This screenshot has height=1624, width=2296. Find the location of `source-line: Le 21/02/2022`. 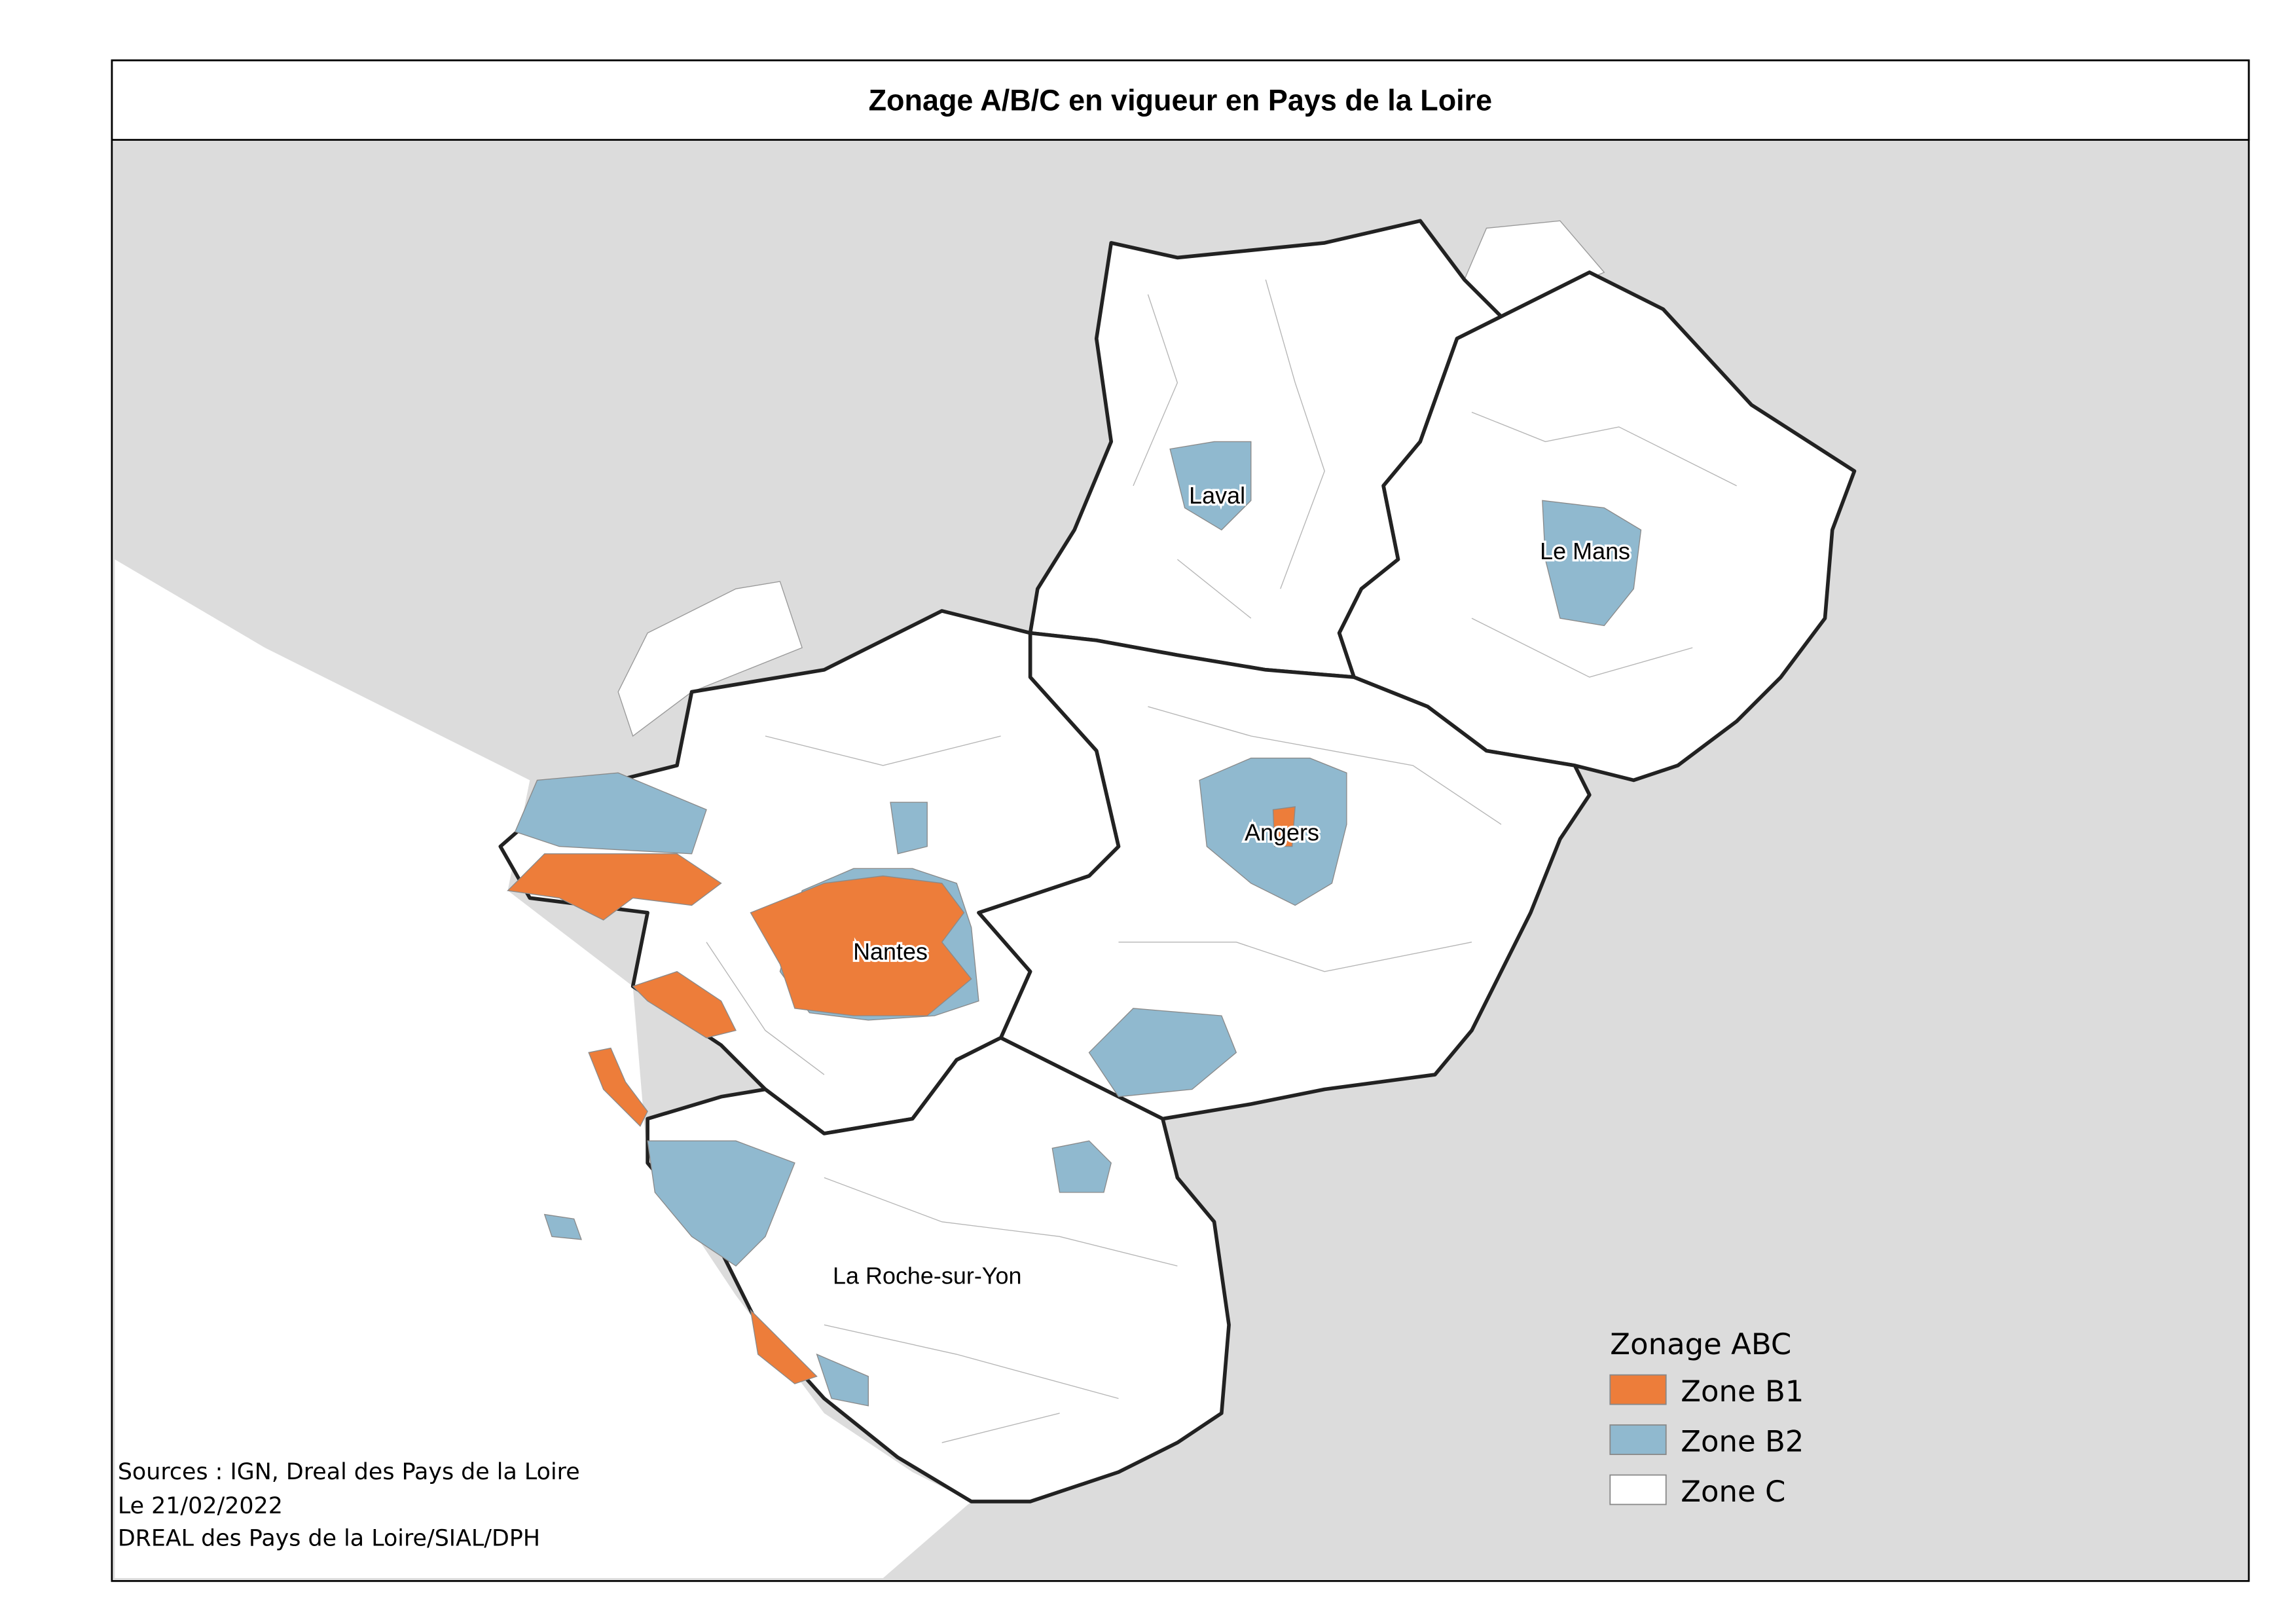

source-line: Le 21/02/2022 is located at coordinates (200, 1506).